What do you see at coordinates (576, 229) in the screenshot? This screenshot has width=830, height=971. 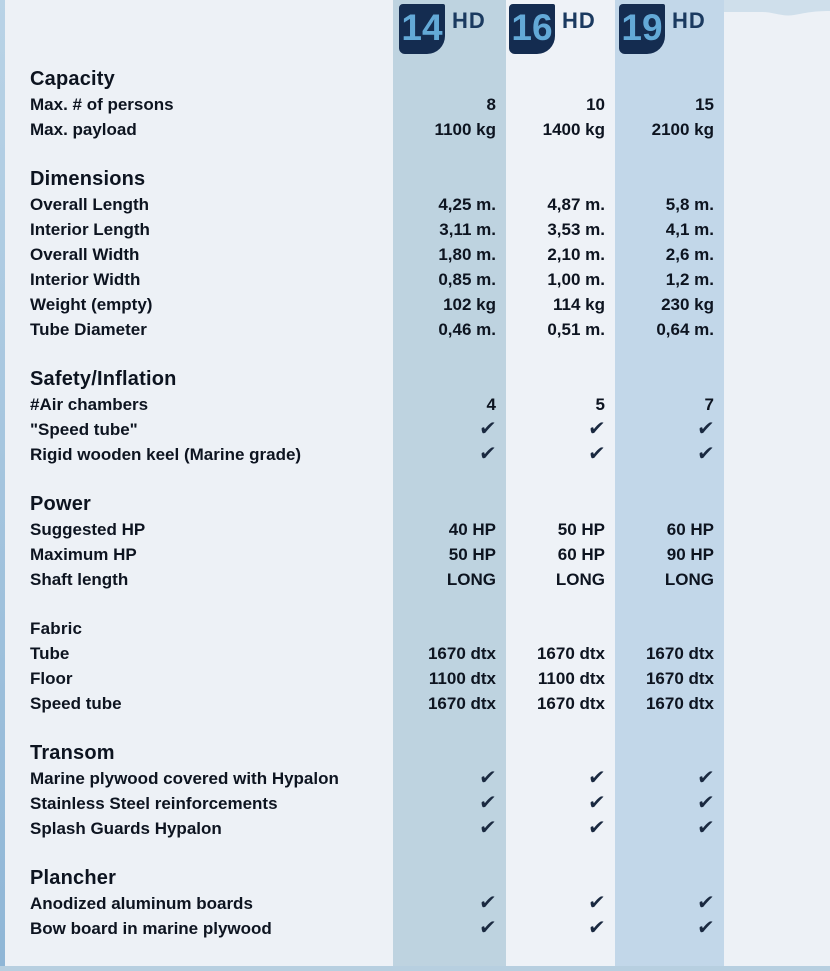 I see `value-cell: 3,53 m.` at bounding box center [576, 229].